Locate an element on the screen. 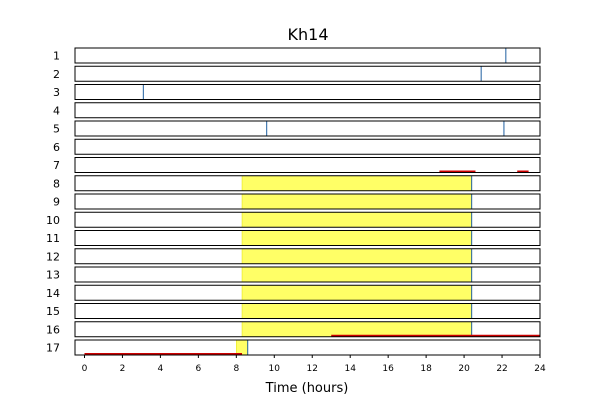  row-label: 13 is located at coordinates (53, 275).